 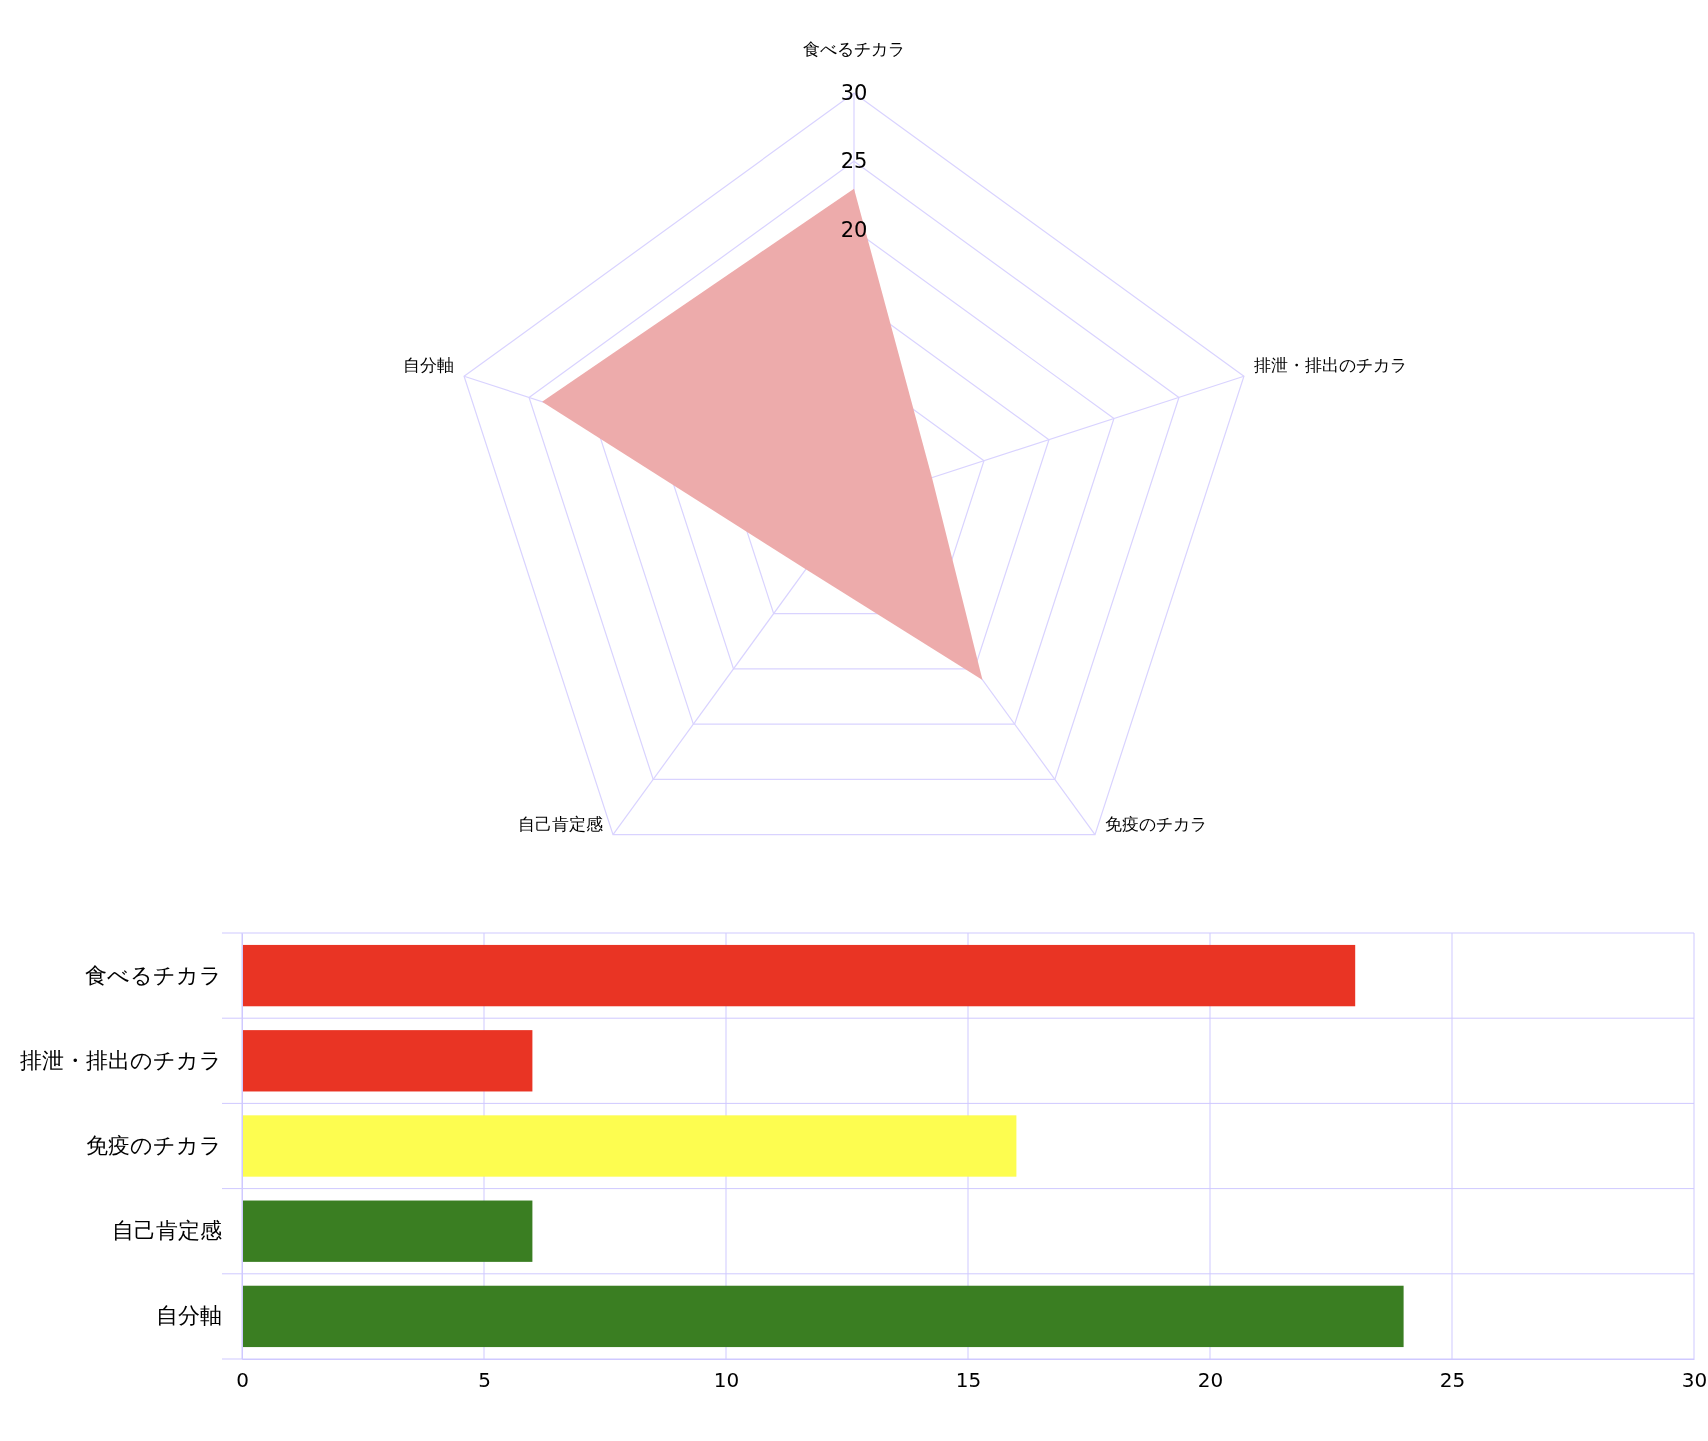 What do you see at coordinates (561, 823) in the screenshot?
I see `spoke-label: 自己肯定感` at bounding box center [561, 823].